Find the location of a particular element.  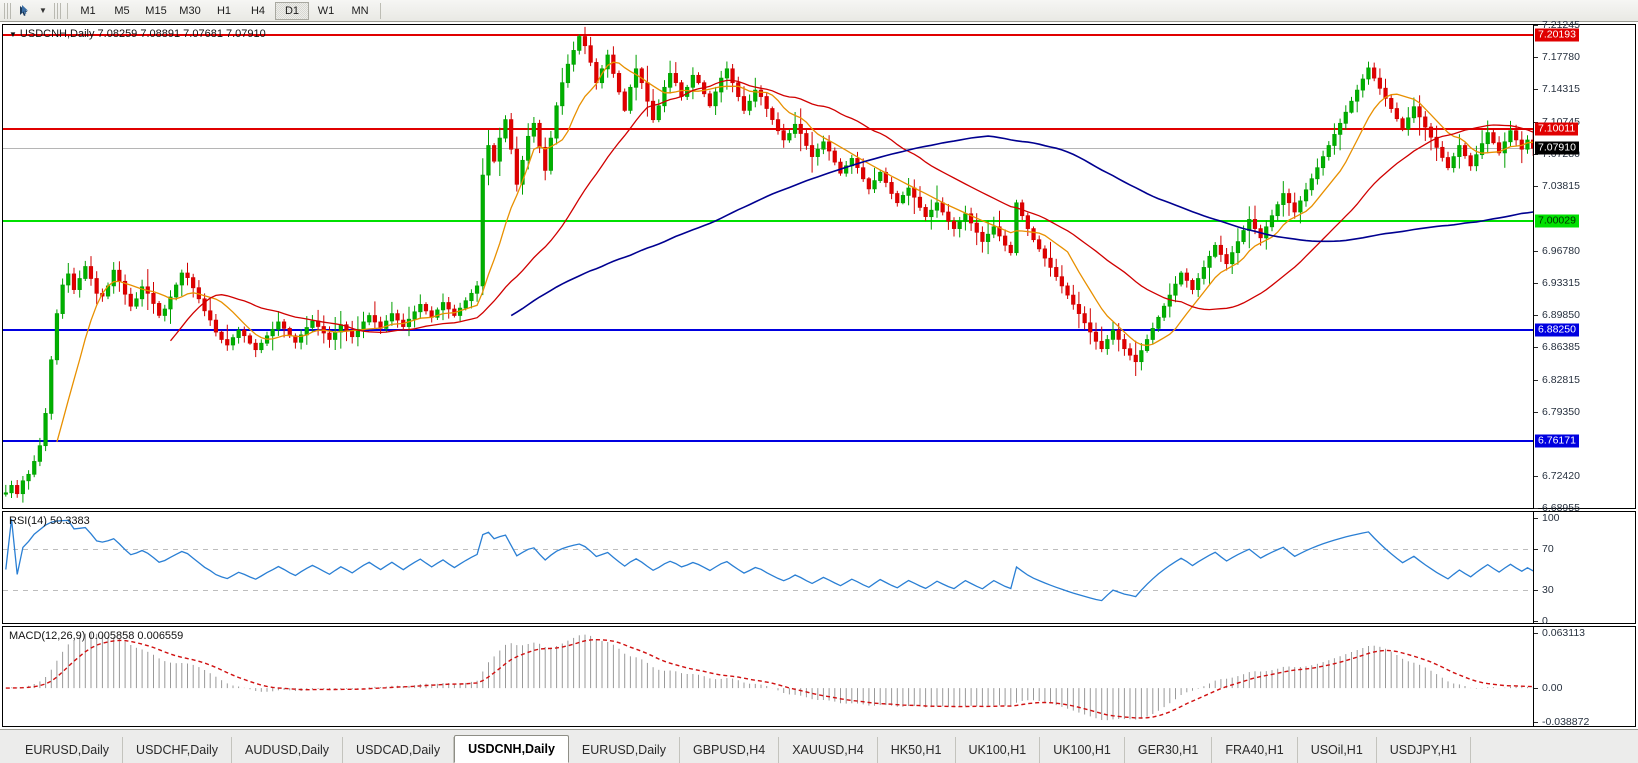

timeframe-button-h4: H4 is located at coordinates (258, 10).